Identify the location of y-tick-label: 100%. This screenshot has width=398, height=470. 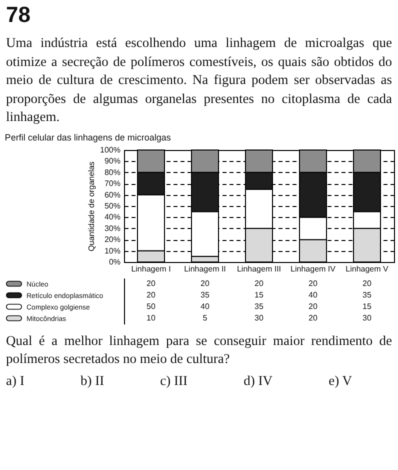
(110, 149).